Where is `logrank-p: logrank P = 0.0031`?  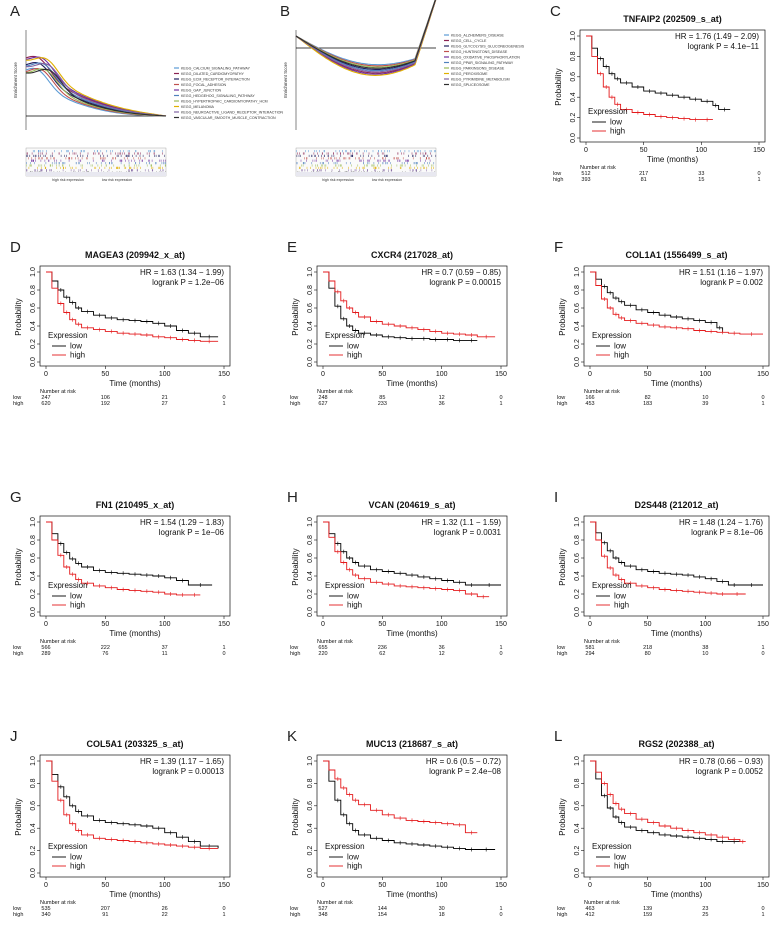
logrank-p: logrank P = 0.0031 is located at coordinates (468, 532).